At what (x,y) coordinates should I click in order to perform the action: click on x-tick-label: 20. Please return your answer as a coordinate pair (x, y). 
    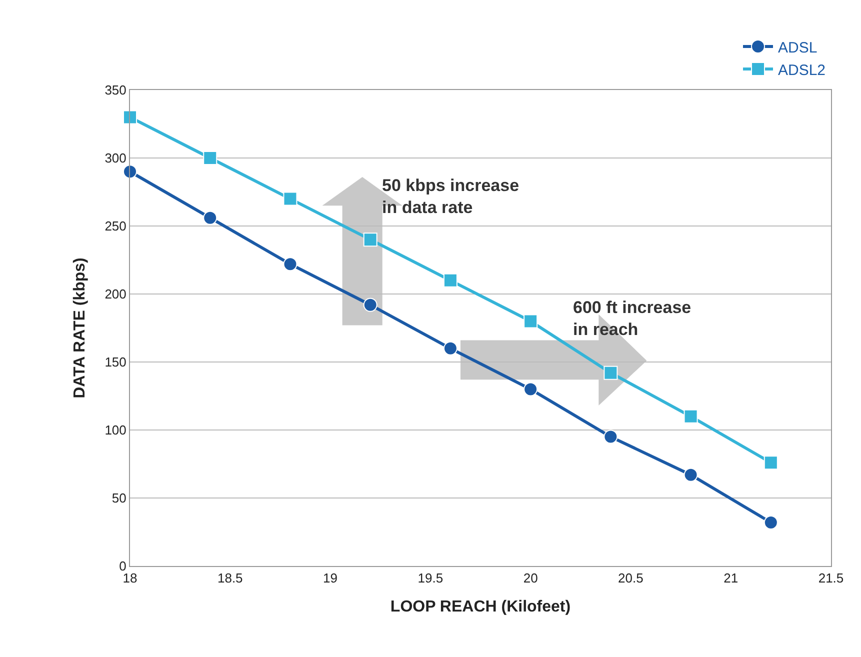
    Looking at the image, I should click on (530, 578).